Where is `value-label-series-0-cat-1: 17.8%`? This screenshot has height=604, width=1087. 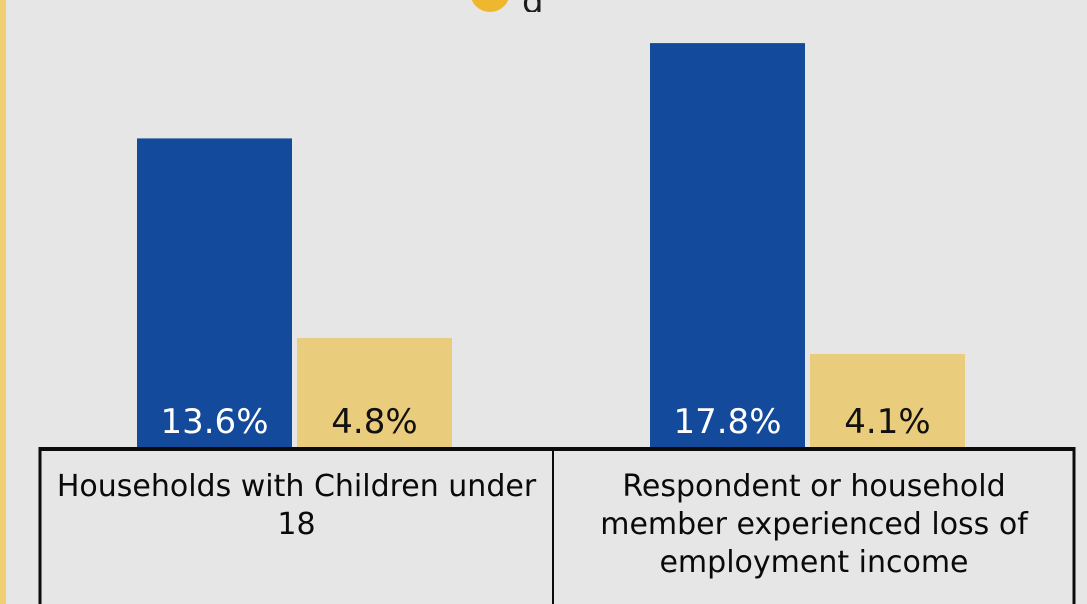
value-label-series-0-cat-1: 17.8% is located at coordinates (727, 422).